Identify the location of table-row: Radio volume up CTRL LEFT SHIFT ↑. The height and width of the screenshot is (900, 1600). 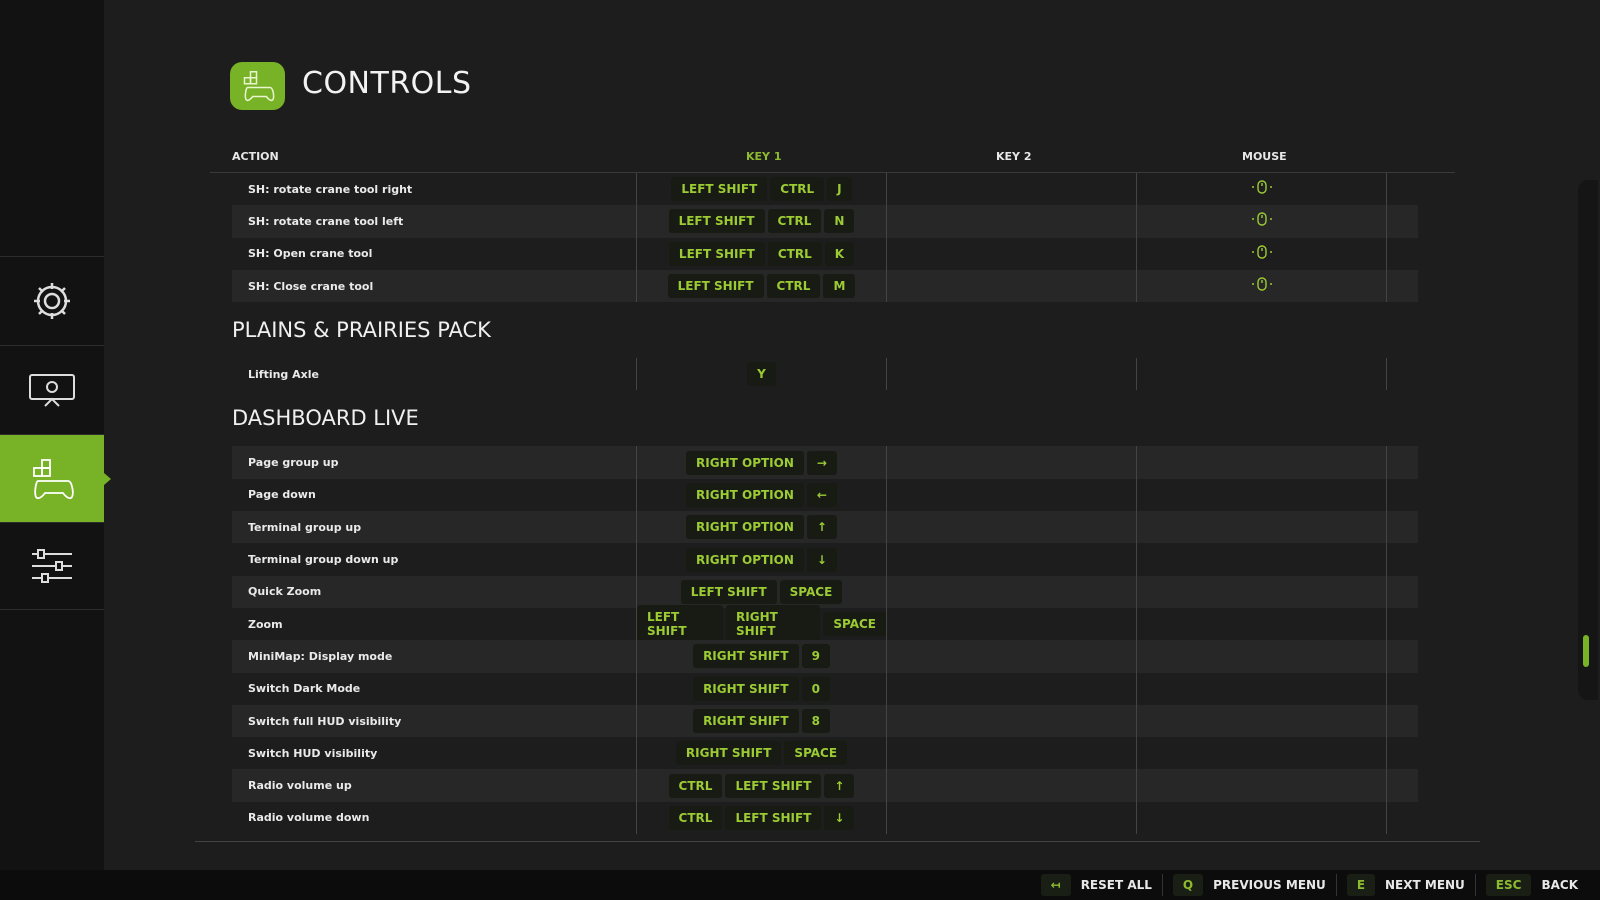
(825, 785).